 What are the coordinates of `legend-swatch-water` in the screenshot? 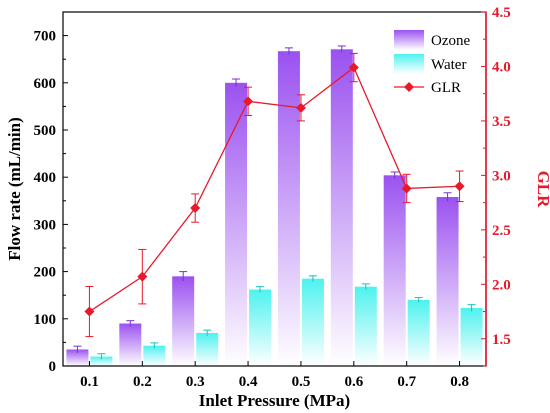 It's located at (409, 64).